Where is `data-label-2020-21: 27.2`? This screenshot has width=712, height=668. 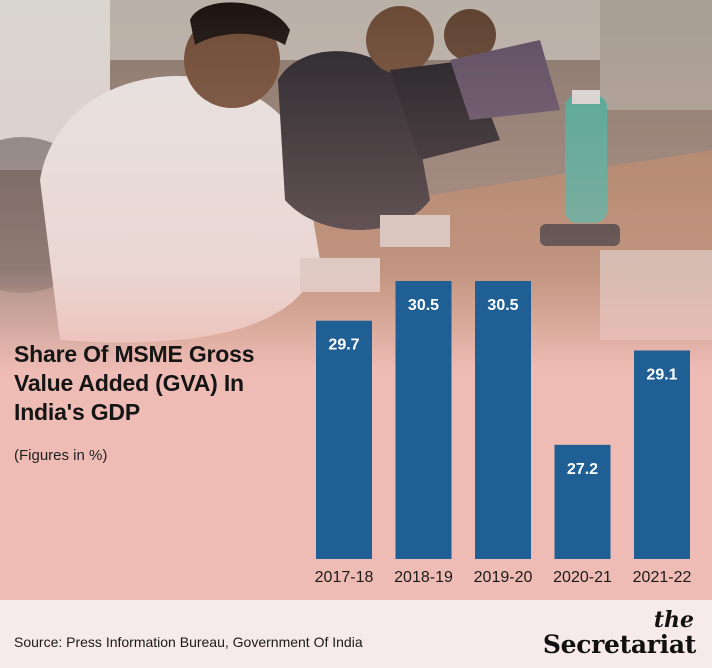
data-label-2020-21: 27.2 is located at coordinates (582, 469).